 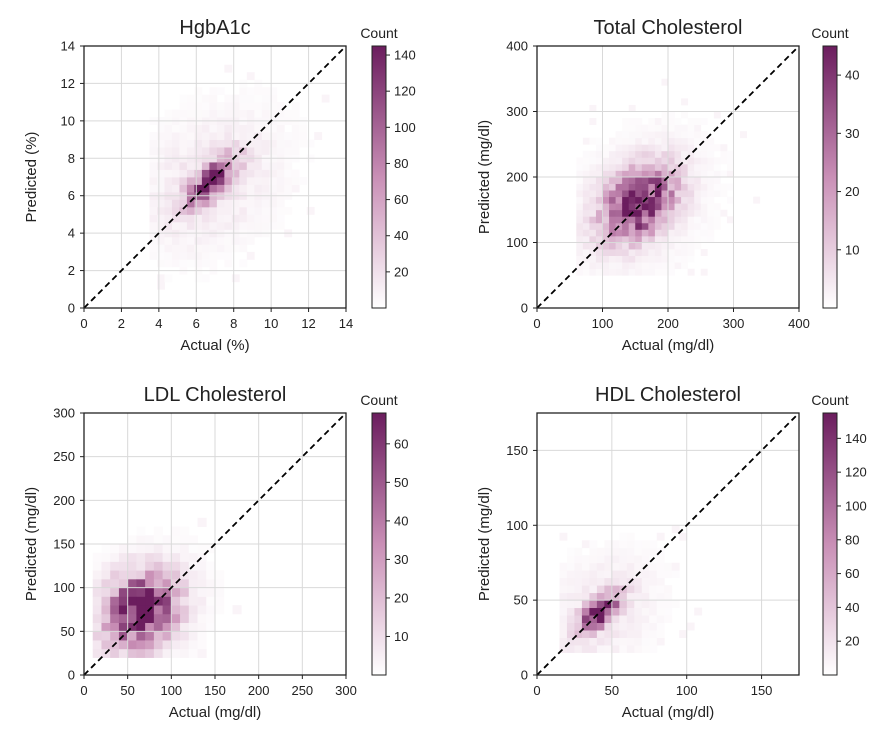 I want to click on y-tick-label: 0, so click(x=71, y=675).